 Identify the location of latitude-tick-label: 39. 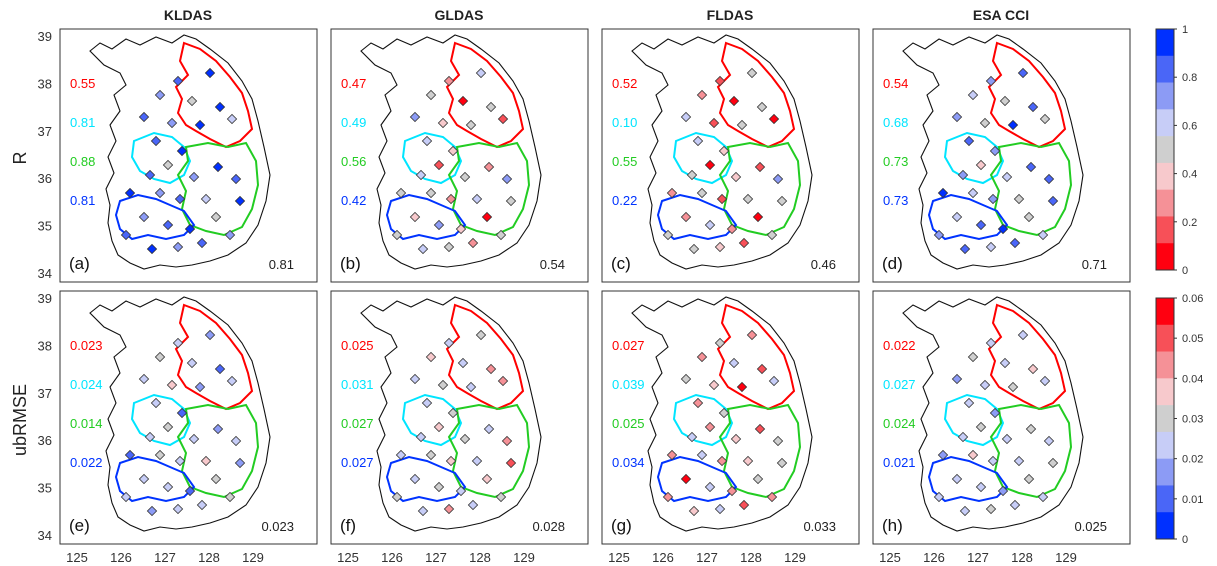
(45, 36).